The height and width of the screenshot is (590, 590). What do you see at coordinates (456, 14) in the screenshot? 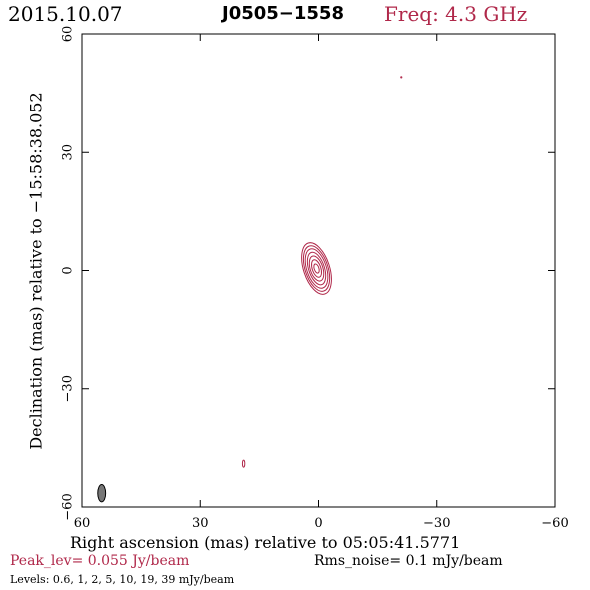
I see `frequency-label: Freq: 4.3 GHz` at bounding box center [456, 14].